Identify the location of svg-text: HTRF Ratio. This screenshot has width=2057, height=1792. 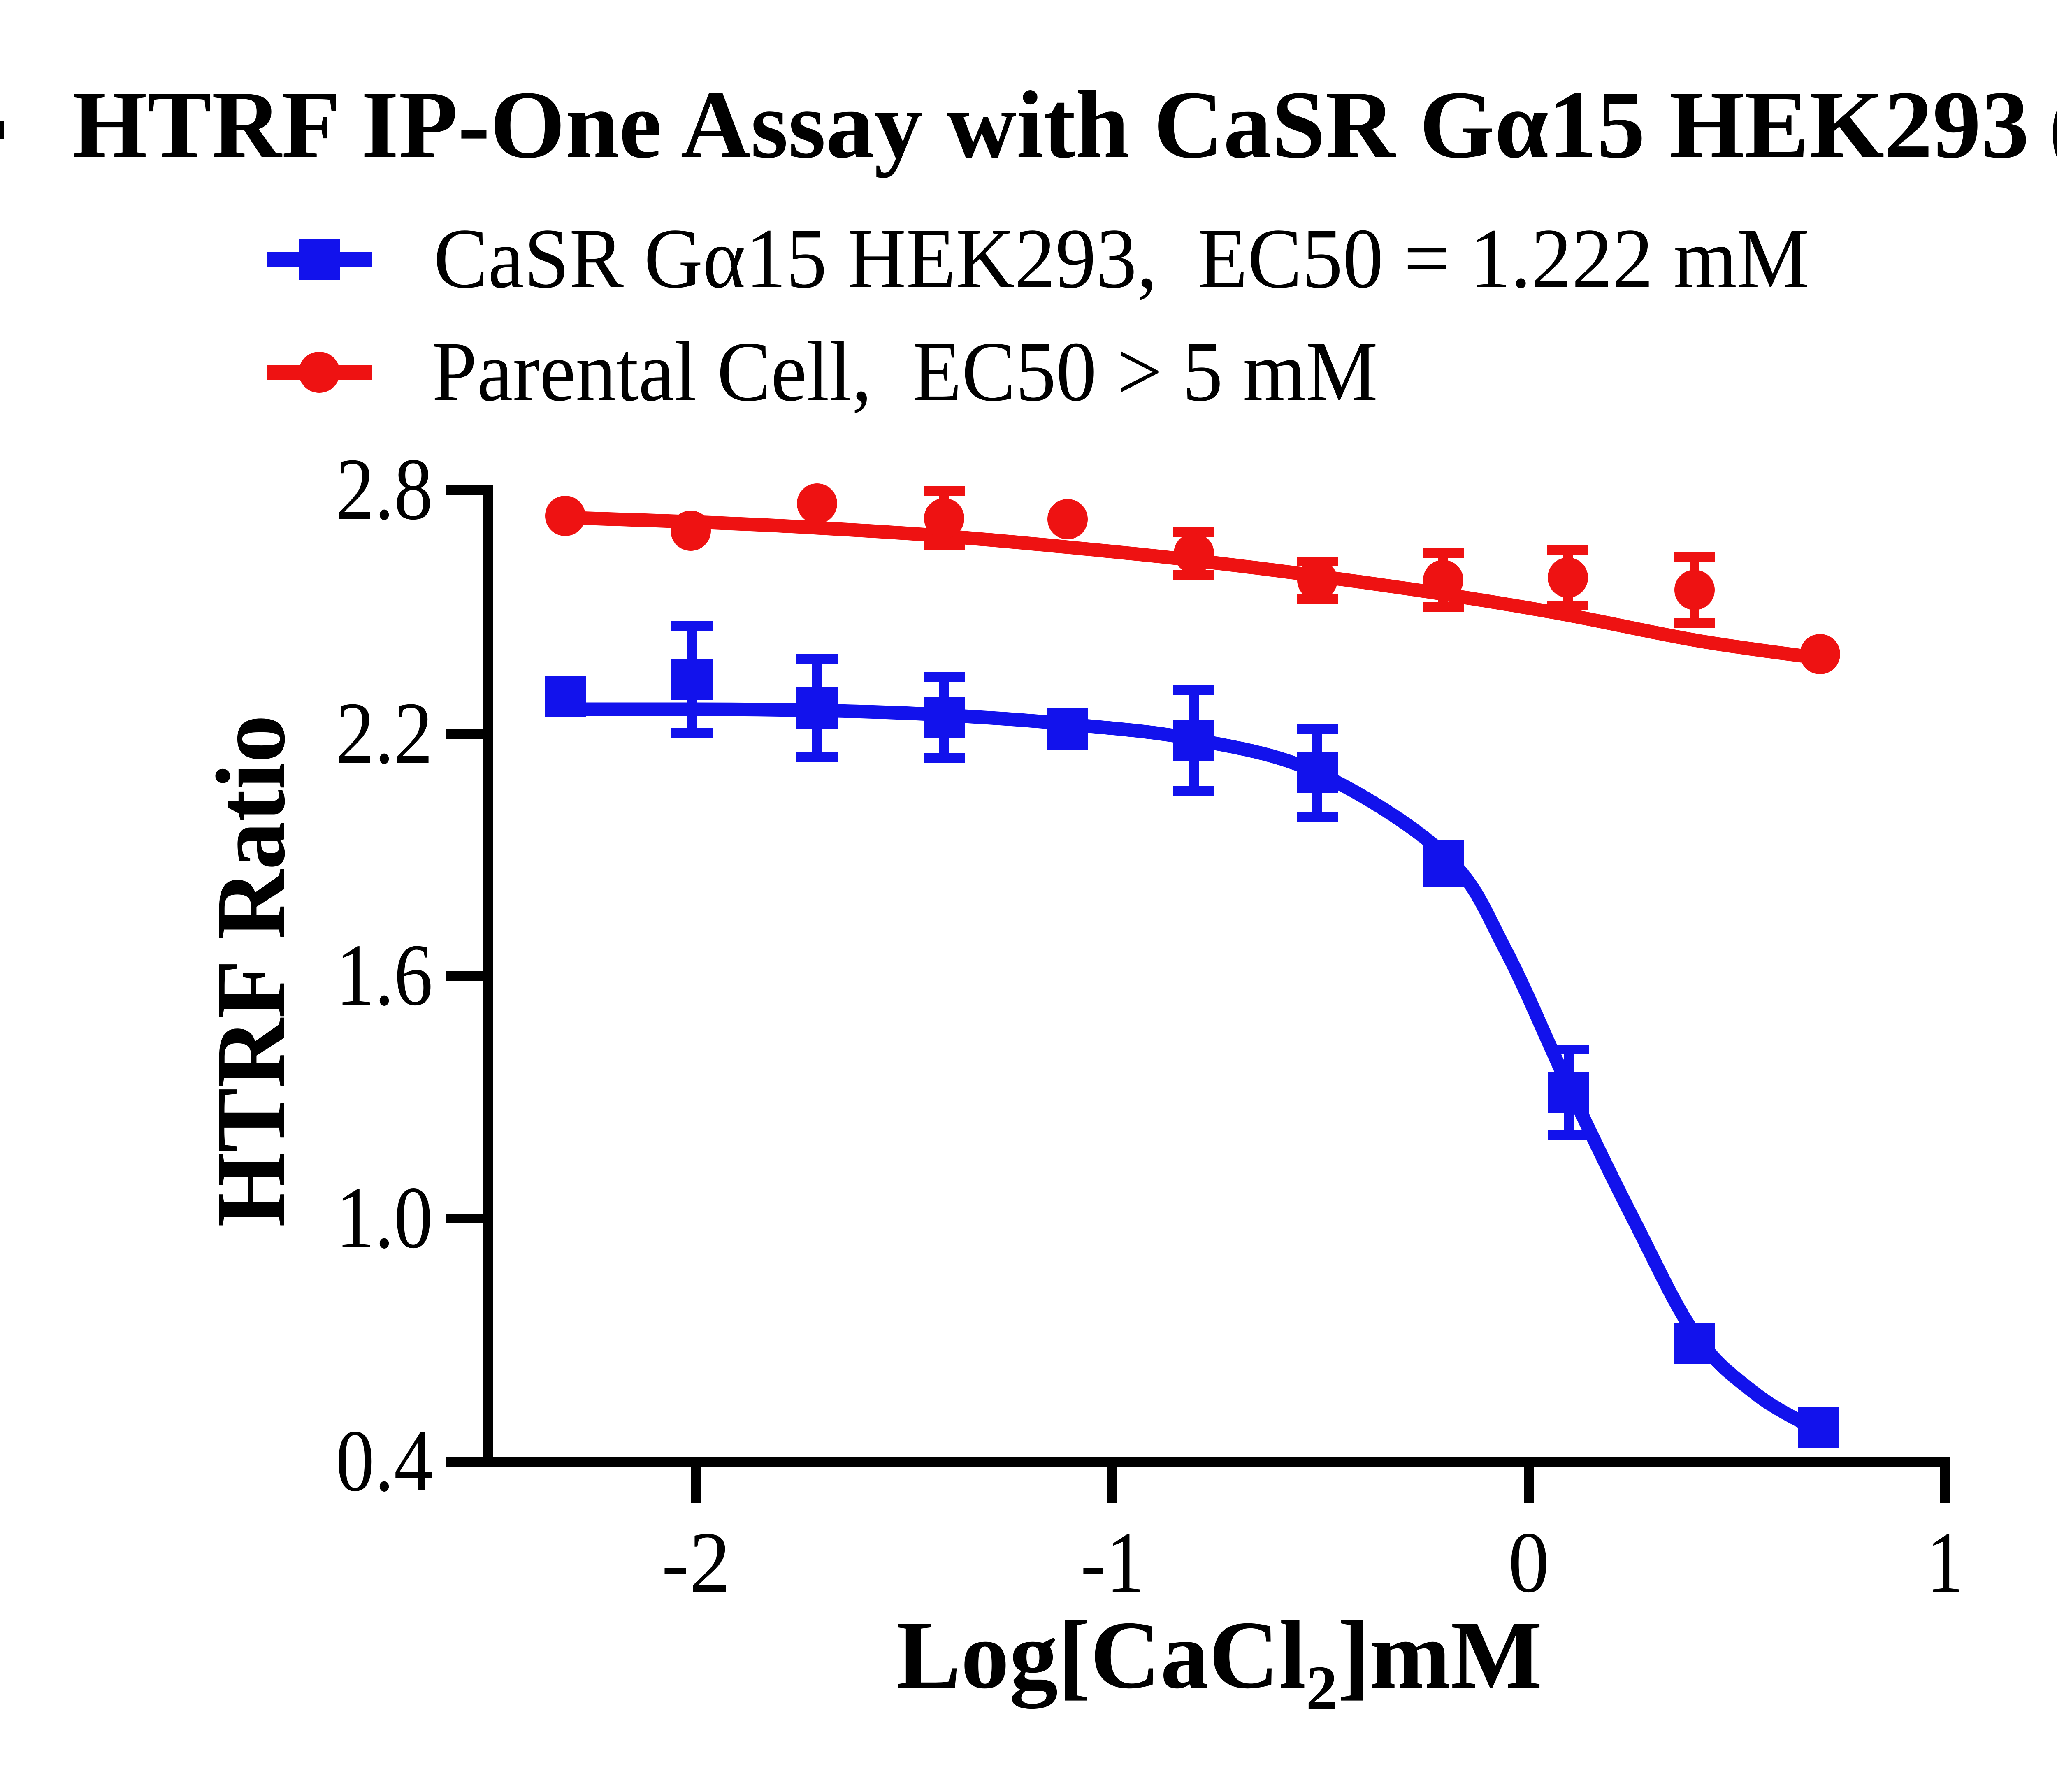
(250, 971).